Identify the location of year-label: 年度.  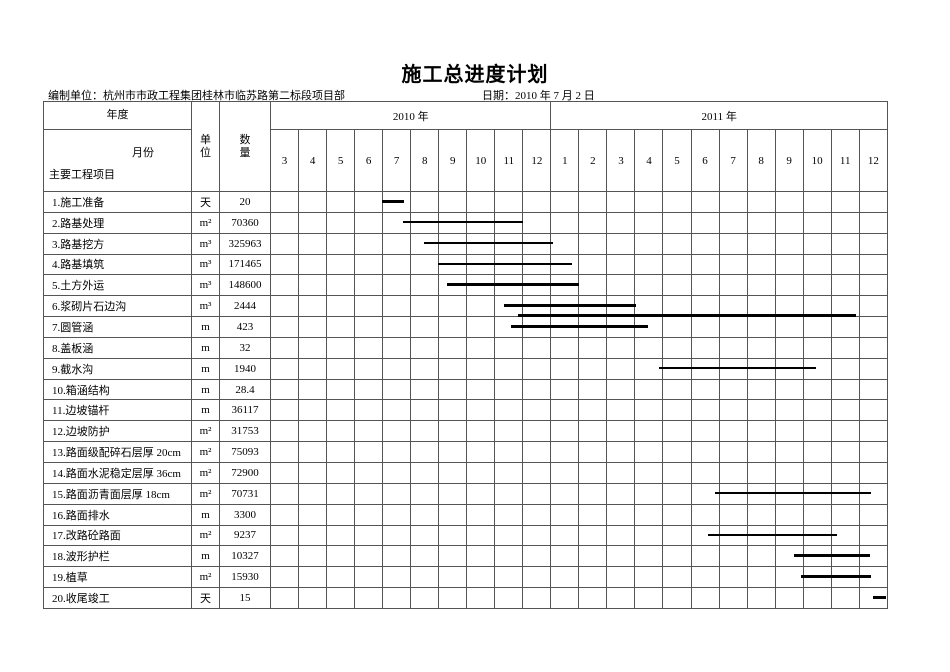
(117, 116).